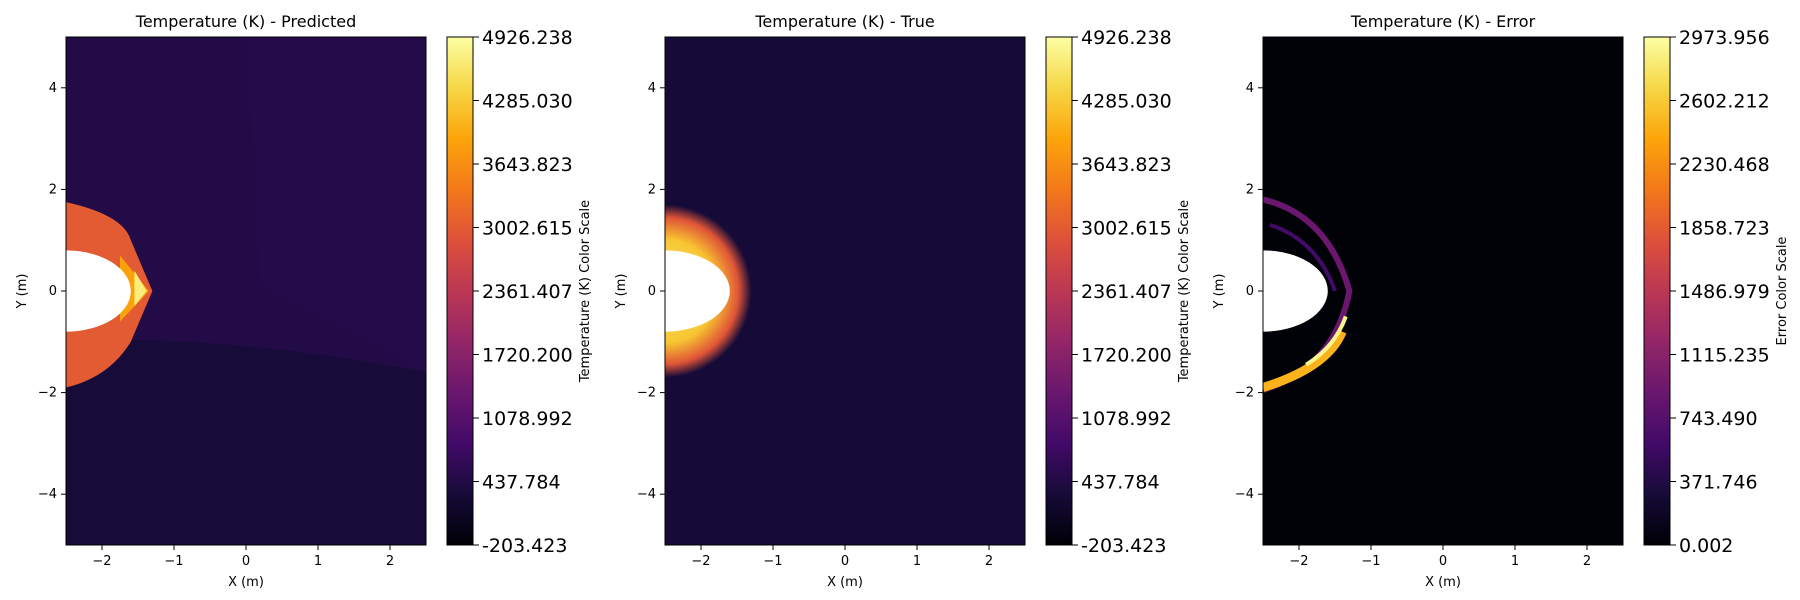 Image resolution: width=1800 pixels, height=600 pixels. Describe the element at coordinates (1718, 483) in the screenshot. I see `colorbar-tick-label: 371.746` at that location.